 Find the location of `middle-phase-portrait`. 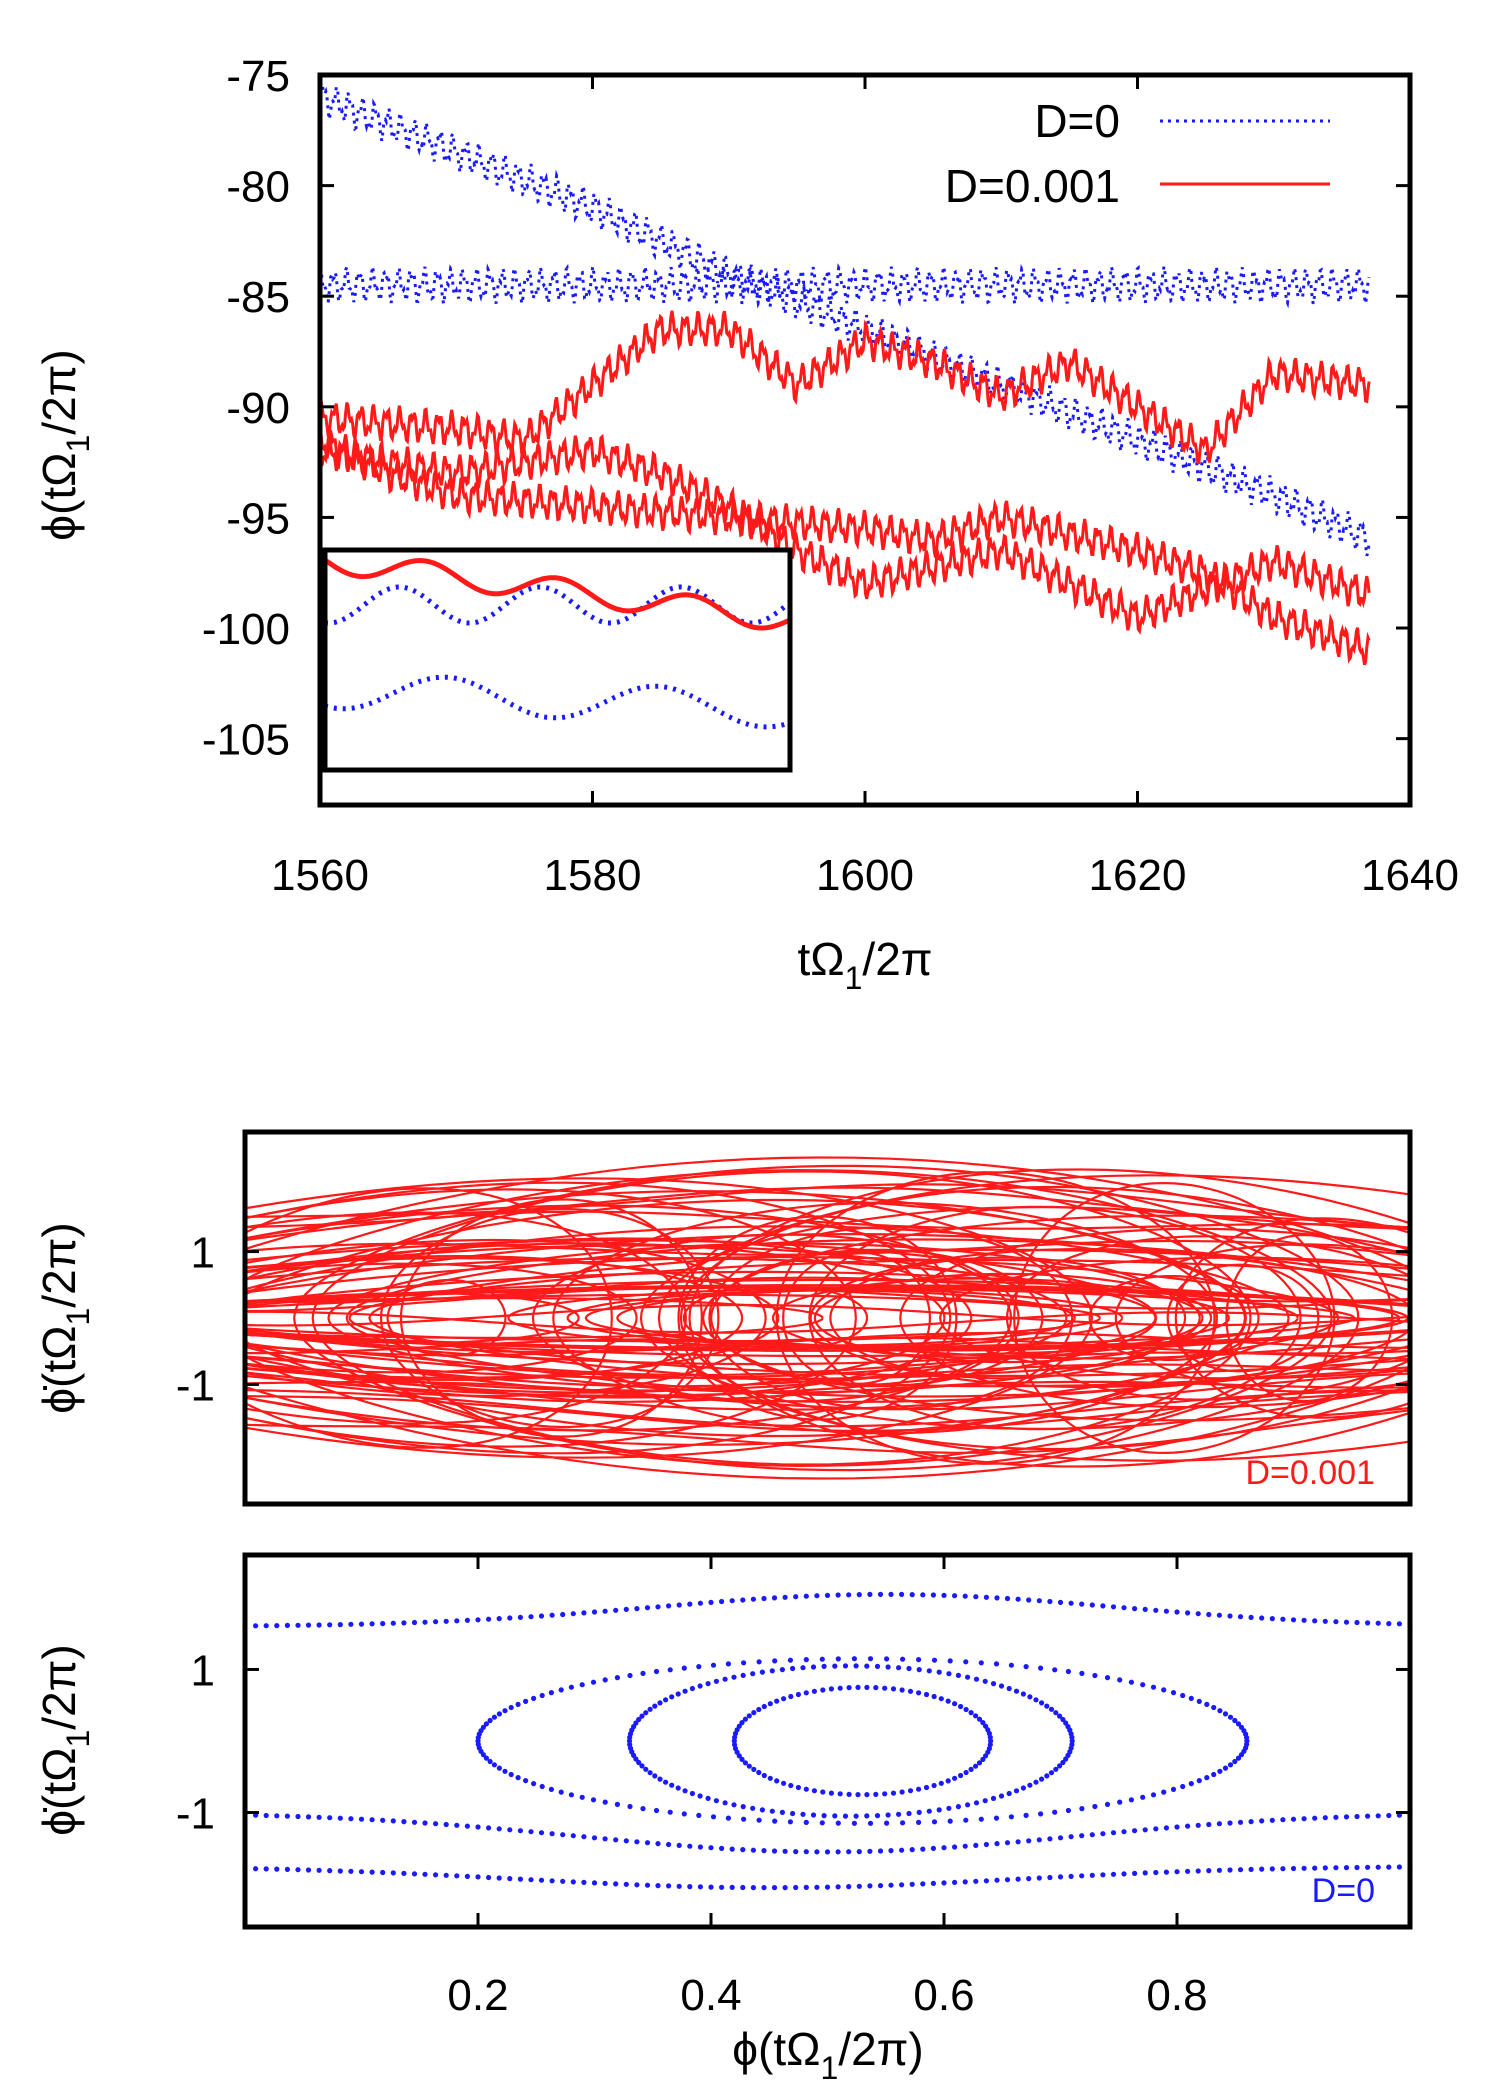

middle-phase-portrait is located at coordinates (827, 1318).